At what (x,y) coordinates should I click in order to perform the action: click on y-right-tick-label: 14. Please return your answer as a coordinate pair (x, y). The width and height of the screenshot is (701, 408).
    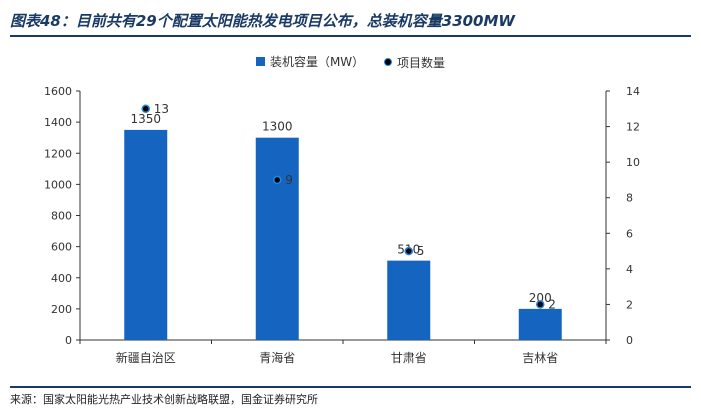
    Looking at the image, I should click on (633, 91).